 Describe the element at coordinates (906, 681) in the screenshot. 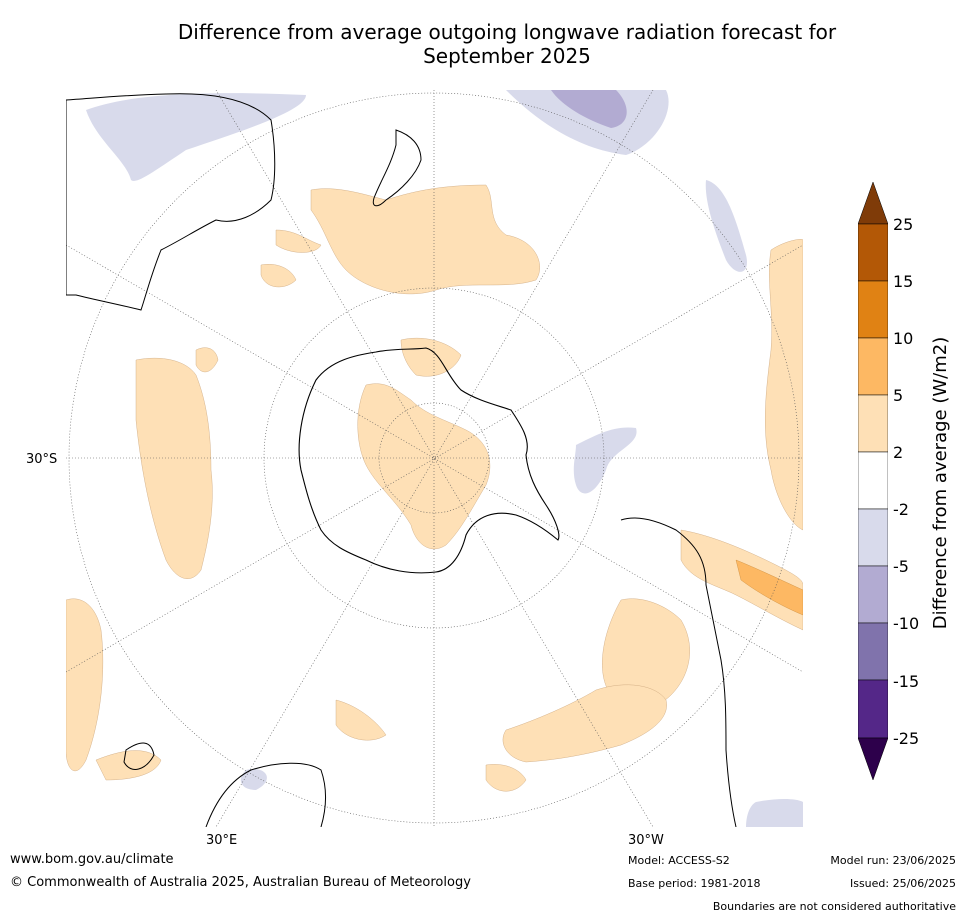

I see `colorbar-tick: -15` at that location.